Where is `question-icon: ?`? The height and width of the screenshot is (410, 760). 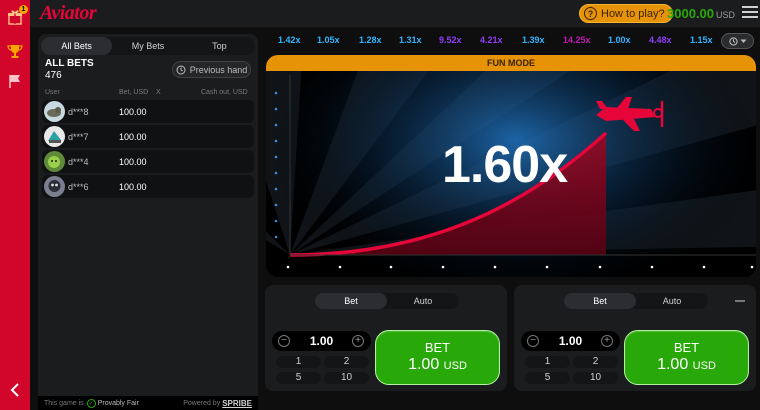 question-icon: ? is located at coordinates (590, 13).